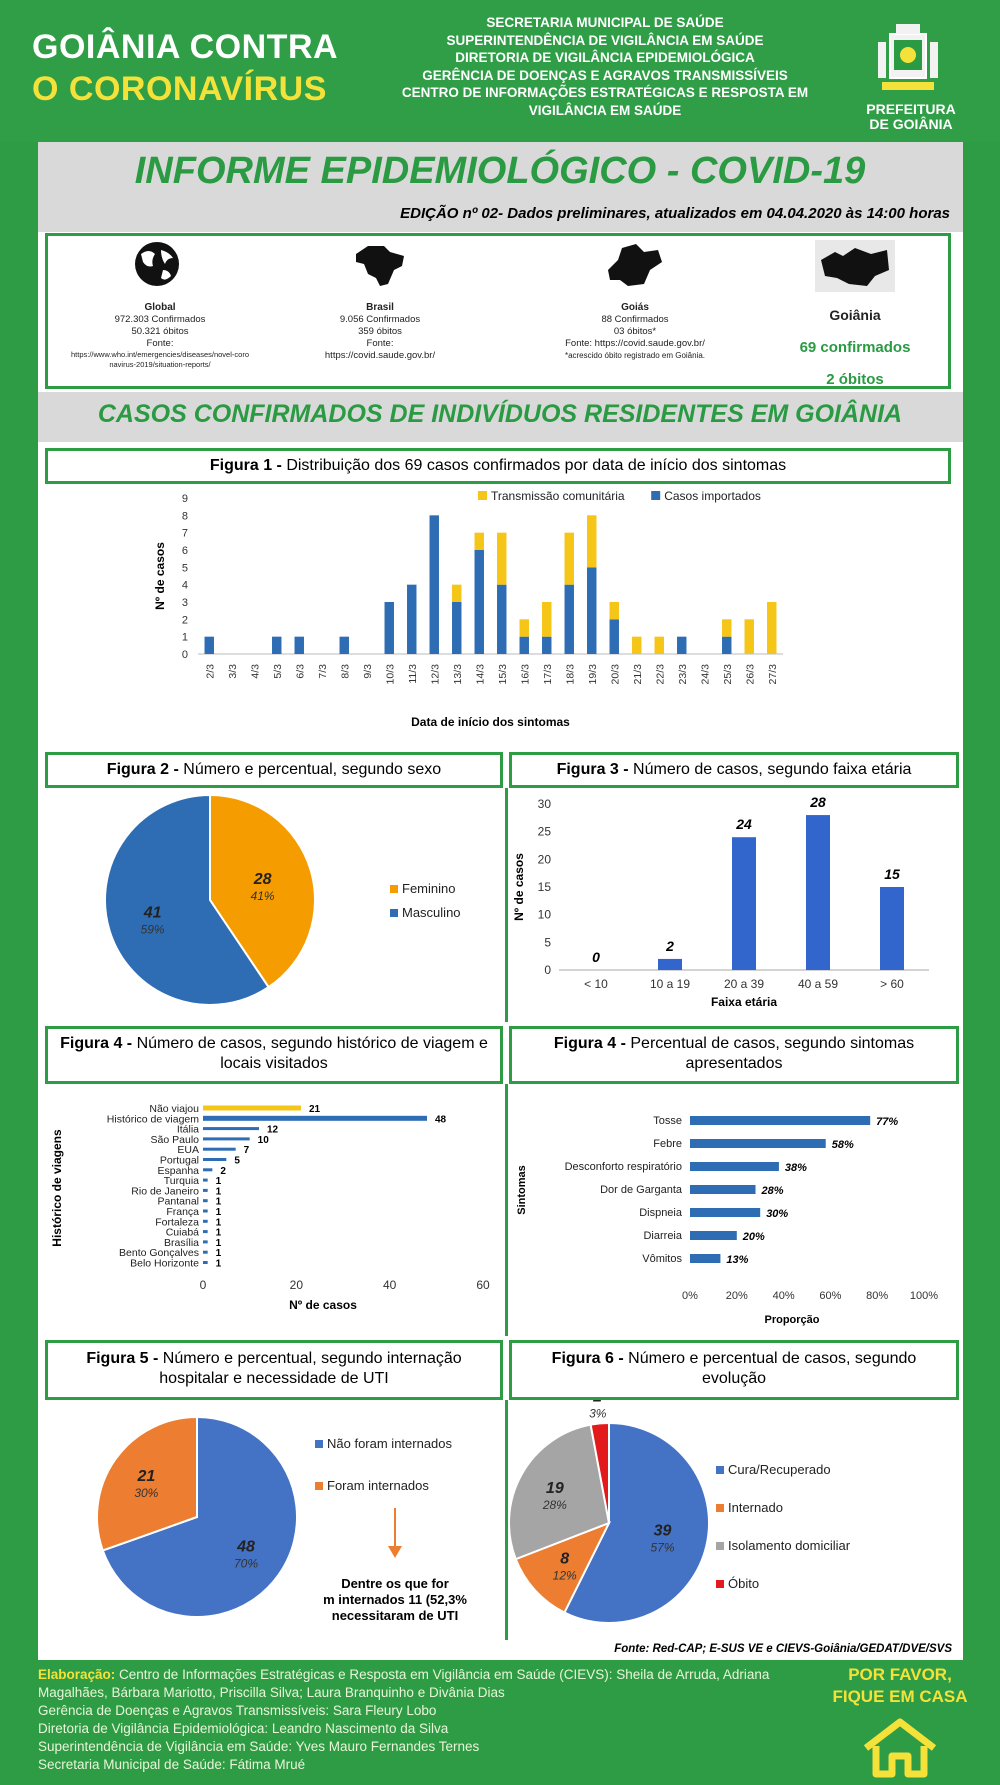  Describe the element at coordinates (587, 1358) in the screenshot. I see `fig6-label: Figura 6 -` at that location.